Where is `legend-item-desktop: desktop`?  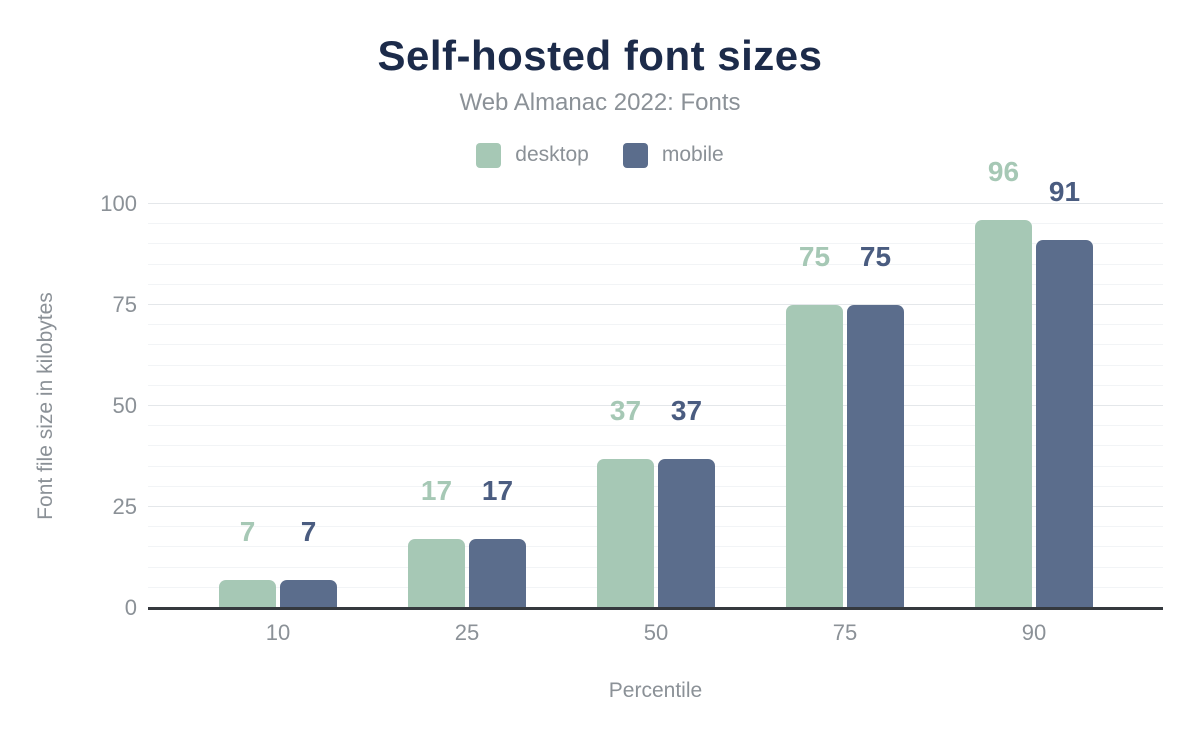 legend-item-desktop: desktop is located at coordinates (532, 155).